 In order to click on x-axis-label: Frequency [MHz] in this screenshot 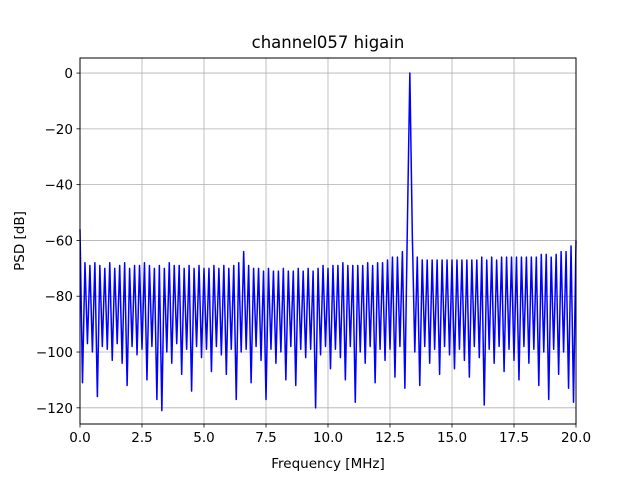, I will do `click(327, 464)`.